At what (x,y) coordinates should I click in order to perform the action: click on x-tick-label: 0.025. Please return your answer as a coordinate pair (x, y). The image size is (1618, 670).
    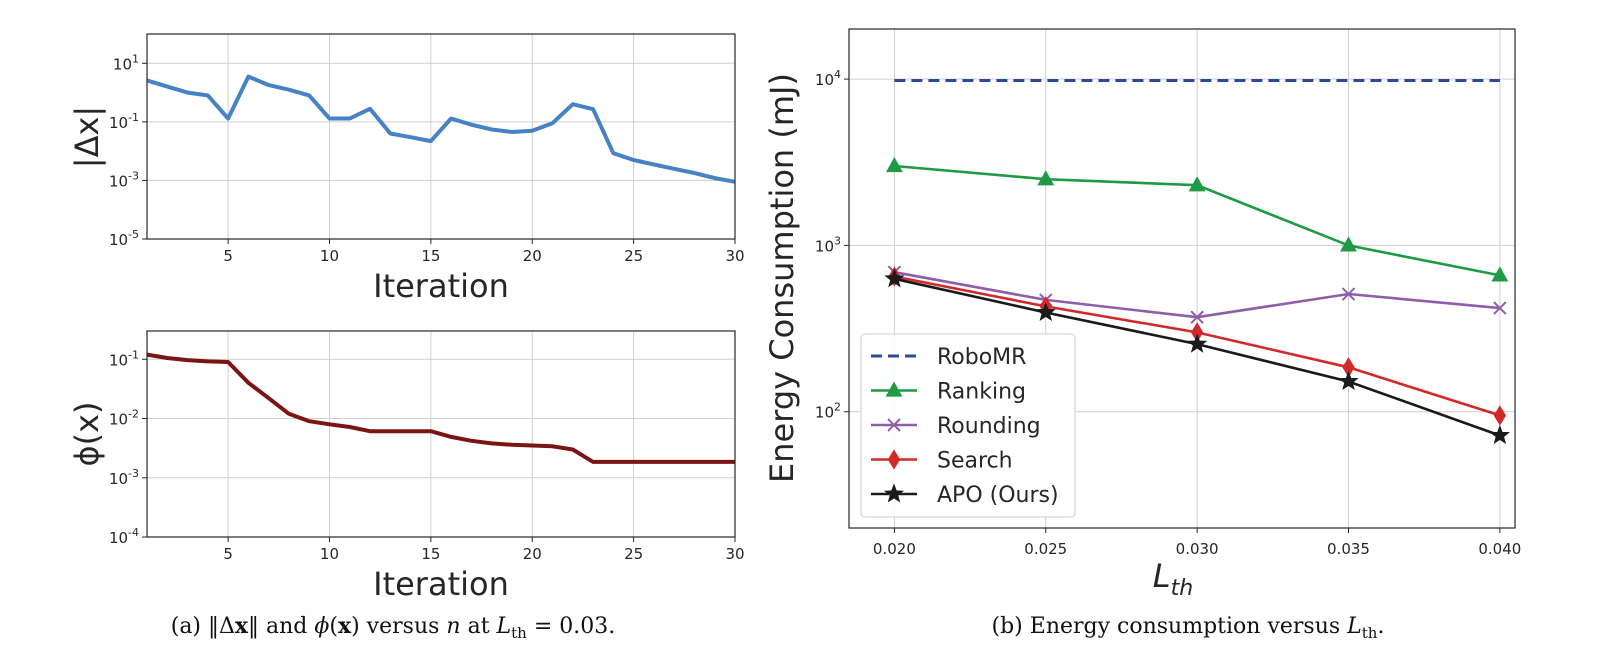
    Looking at the image, I should click on (1045, 549).